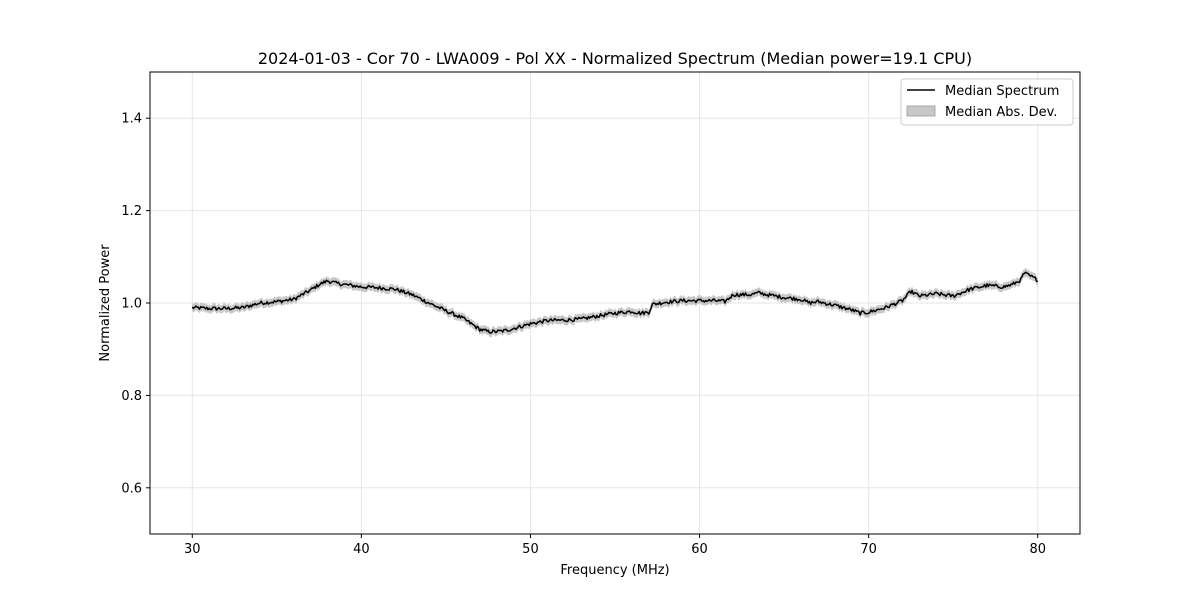  What do you see at coordinates (1002, 91) in the screenshot?
I see `legend-entry-median-spectrum: Median Spectrum` at bounding box center [1002, 91].